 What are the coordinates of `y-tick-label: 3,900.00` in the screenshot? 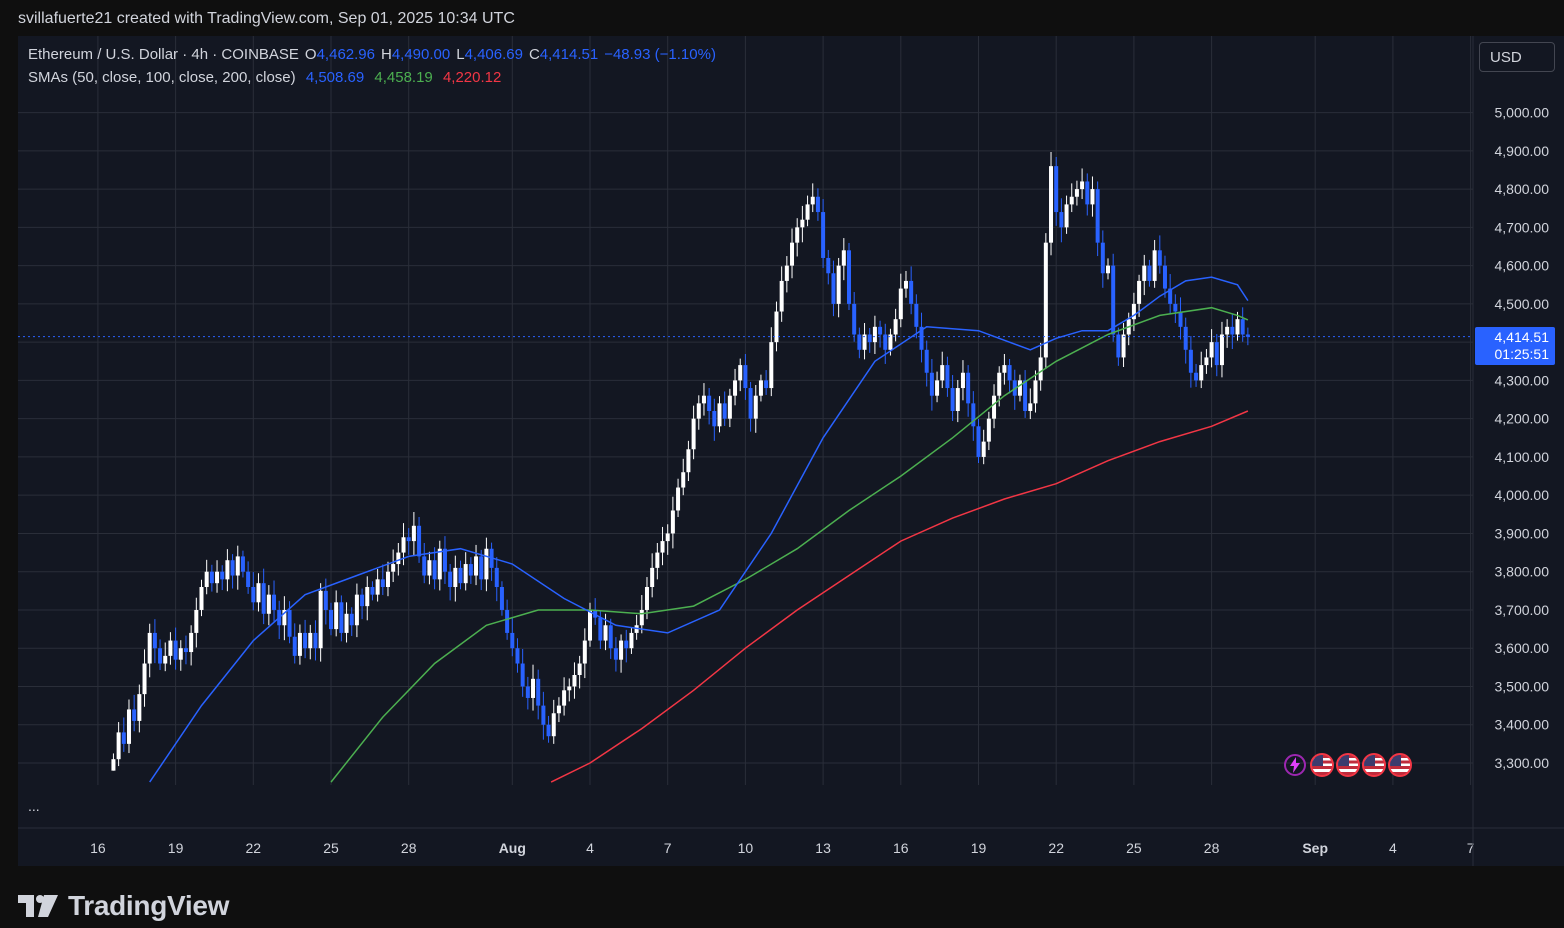 It's located at (1522, 533).